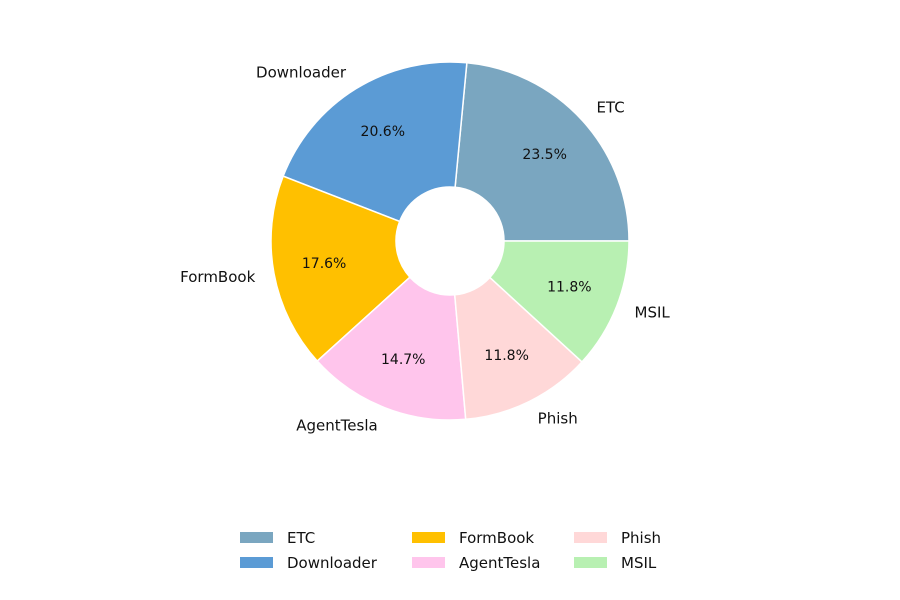 The width and height of the screenshot is (900, 600). I want to click on slice-agenttesla, so click(391, 348).